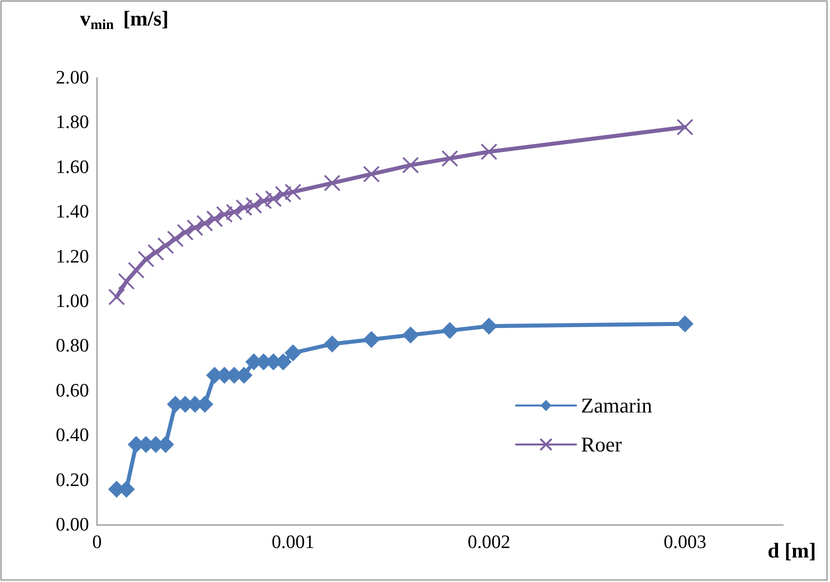 The image size is (830, 582). What do you see at coordinates (489, 542) in the screenshot?
I see `x-tick-label: 0.002` at bounding box center [489, 542].